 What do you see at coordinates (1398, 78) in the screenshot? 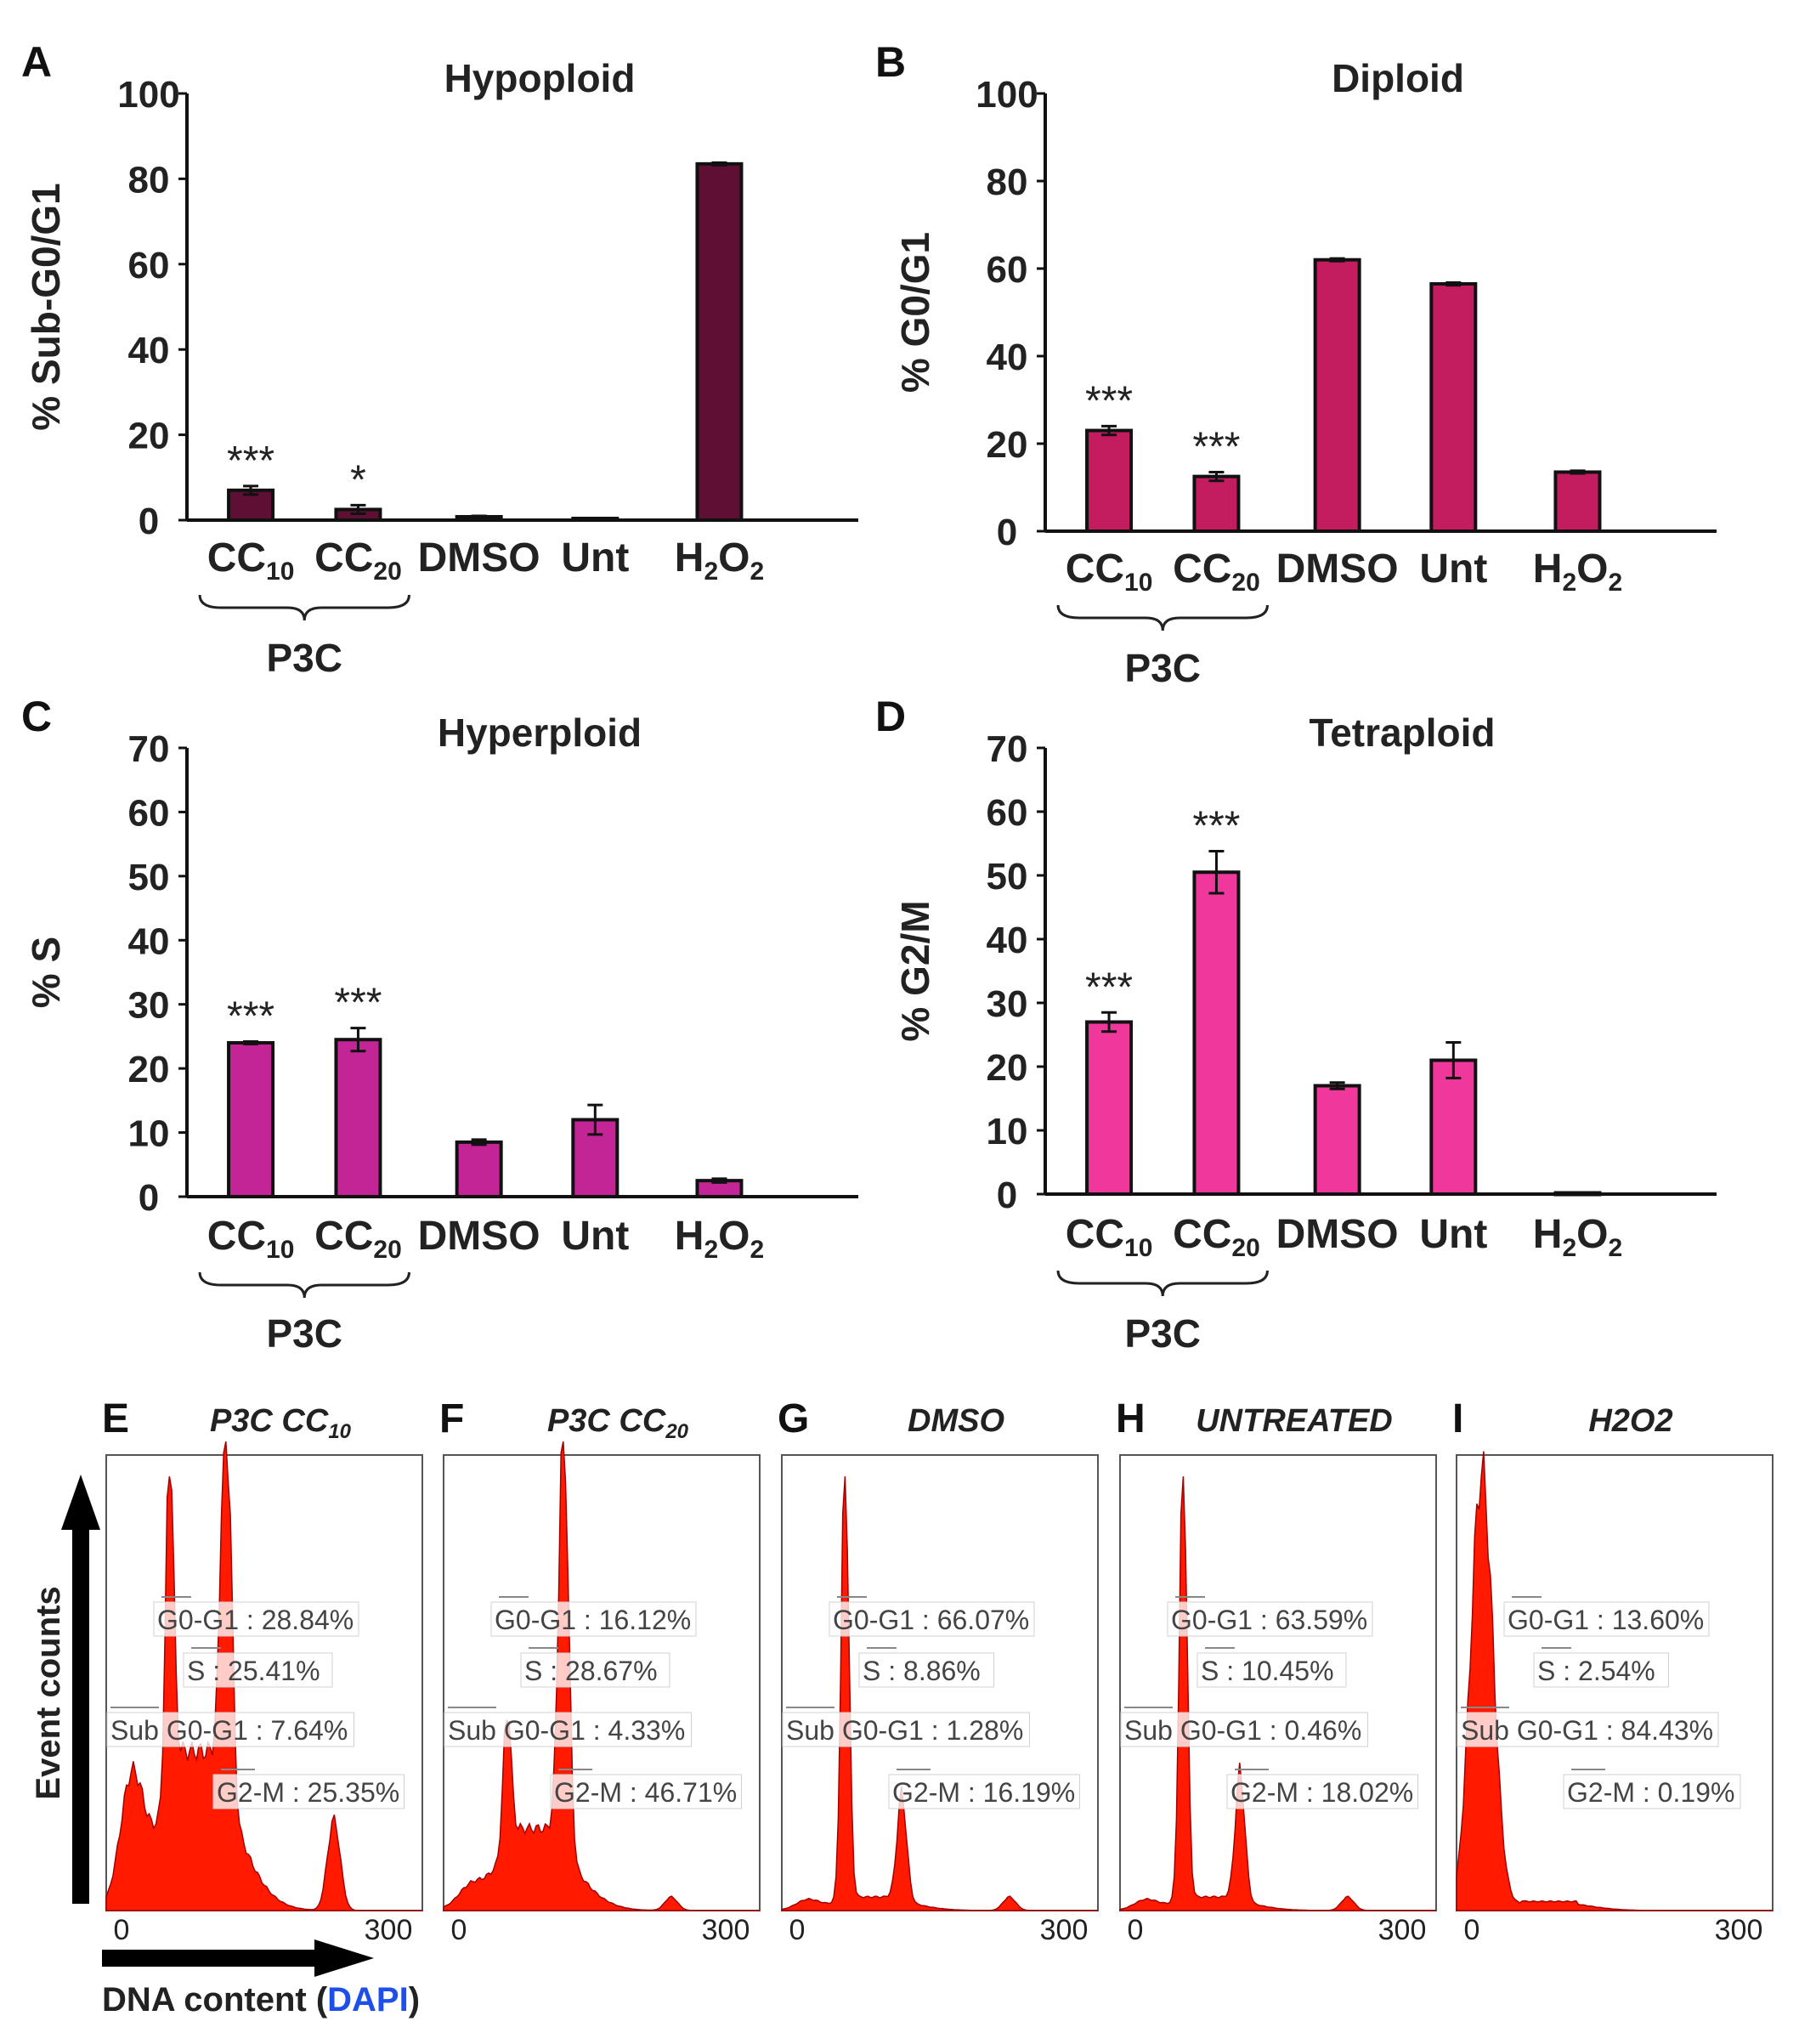
I see `chart-title: Diploid` at bounding box center [1398, 78].